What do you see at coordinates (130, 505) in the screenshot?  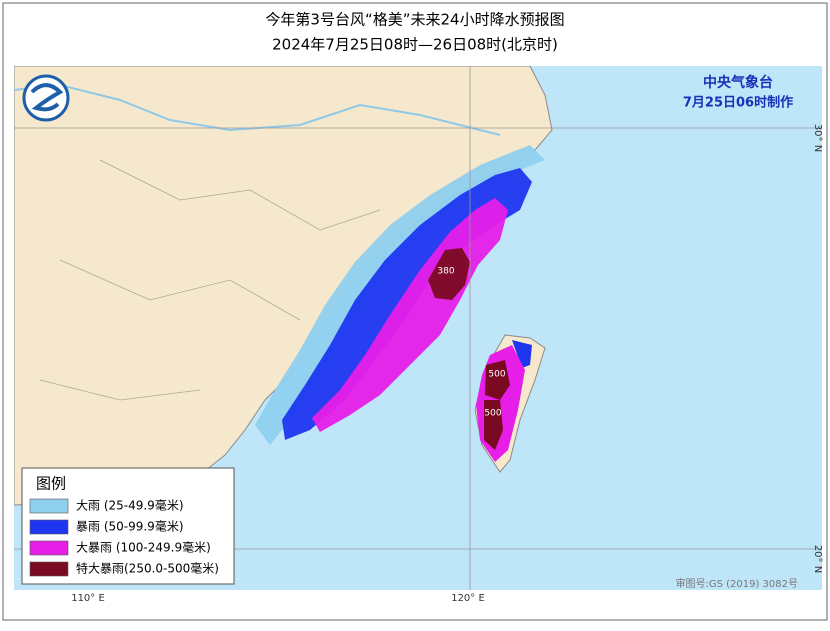 I see `legend-label: 大雨 (25-49.9毫米)` at bounding box center [130, 505].